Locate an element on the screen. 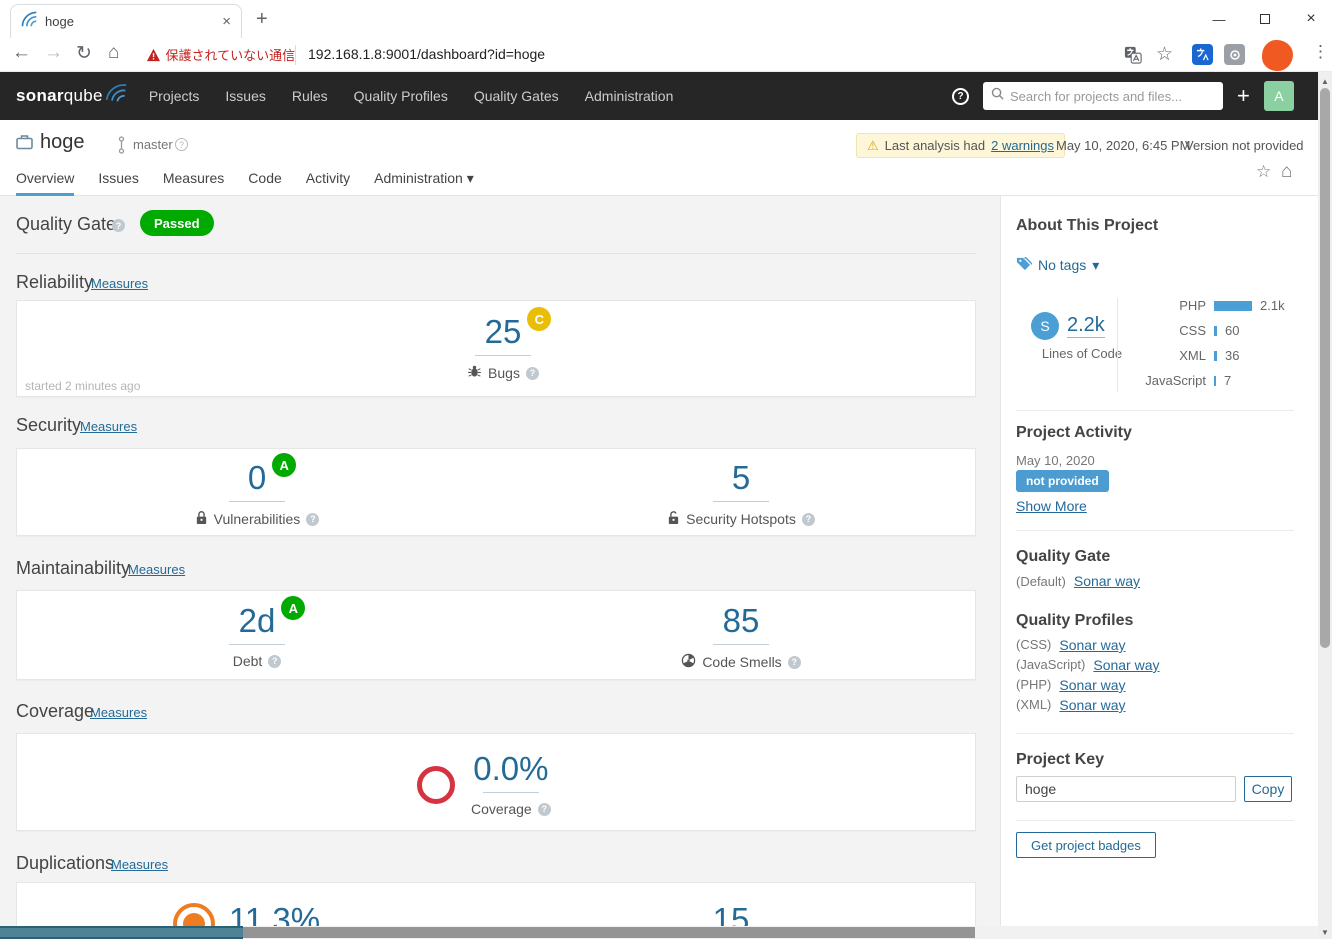 This screenshot has width=1332, height=939. scroll-up-arrow: ▲ is located at coordinates (1325, 81).